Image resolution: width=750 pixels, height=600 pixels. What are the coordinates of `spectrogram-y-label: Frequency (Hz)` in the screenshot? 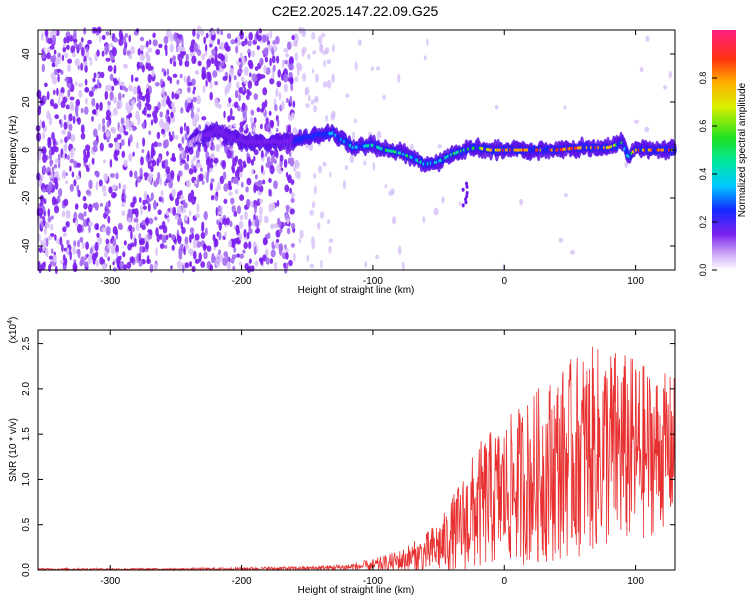 It's located at (13, 150).